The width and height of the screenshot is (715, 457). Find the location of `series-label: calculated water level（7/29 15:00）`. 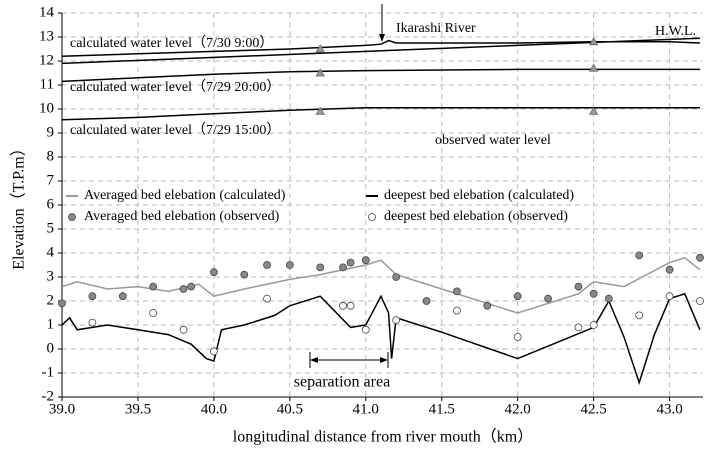

series-label: calculated water level（7/29 15:00） is located at coordinates (175, 130).